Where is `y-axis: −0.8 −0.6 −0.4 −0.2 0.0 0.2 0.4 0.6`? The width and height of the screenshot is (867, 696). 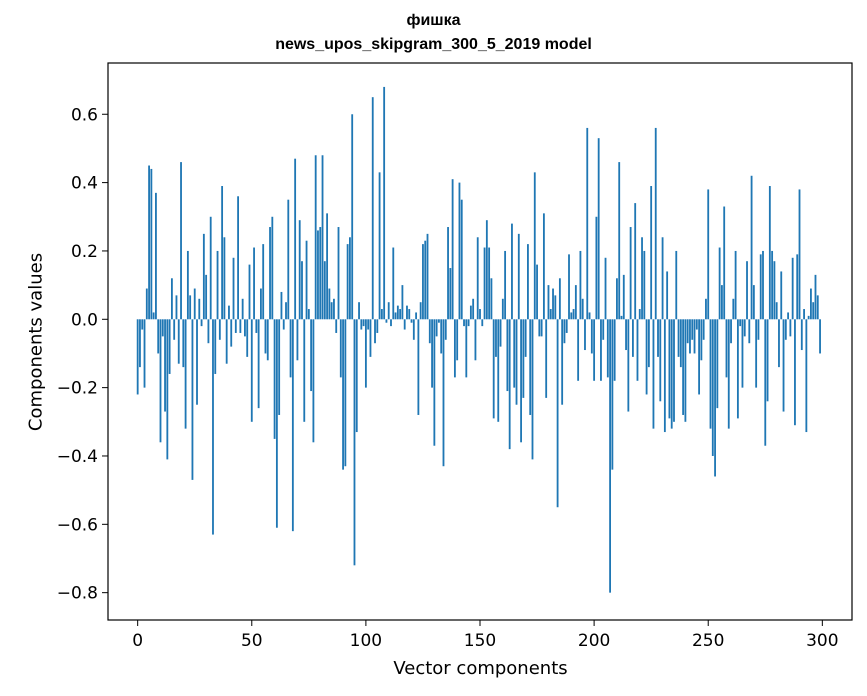
y-axis: −0.8 −0.6 −0.4 −0.2 0.0 0.2 0.4 0.6 is located at coordinates (82, 354).